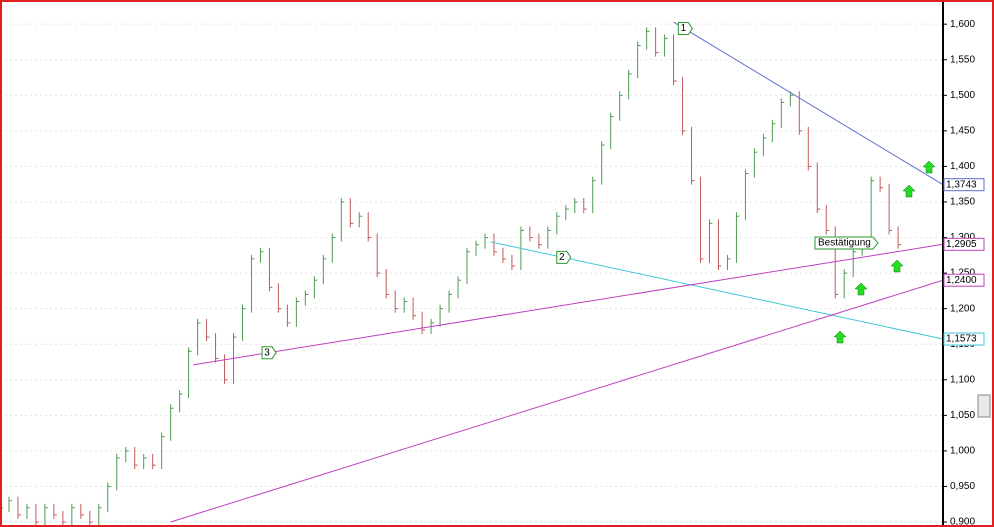  Describe the element at coordinates (808, 103) in the screenshot. I see `trendline` at that location.